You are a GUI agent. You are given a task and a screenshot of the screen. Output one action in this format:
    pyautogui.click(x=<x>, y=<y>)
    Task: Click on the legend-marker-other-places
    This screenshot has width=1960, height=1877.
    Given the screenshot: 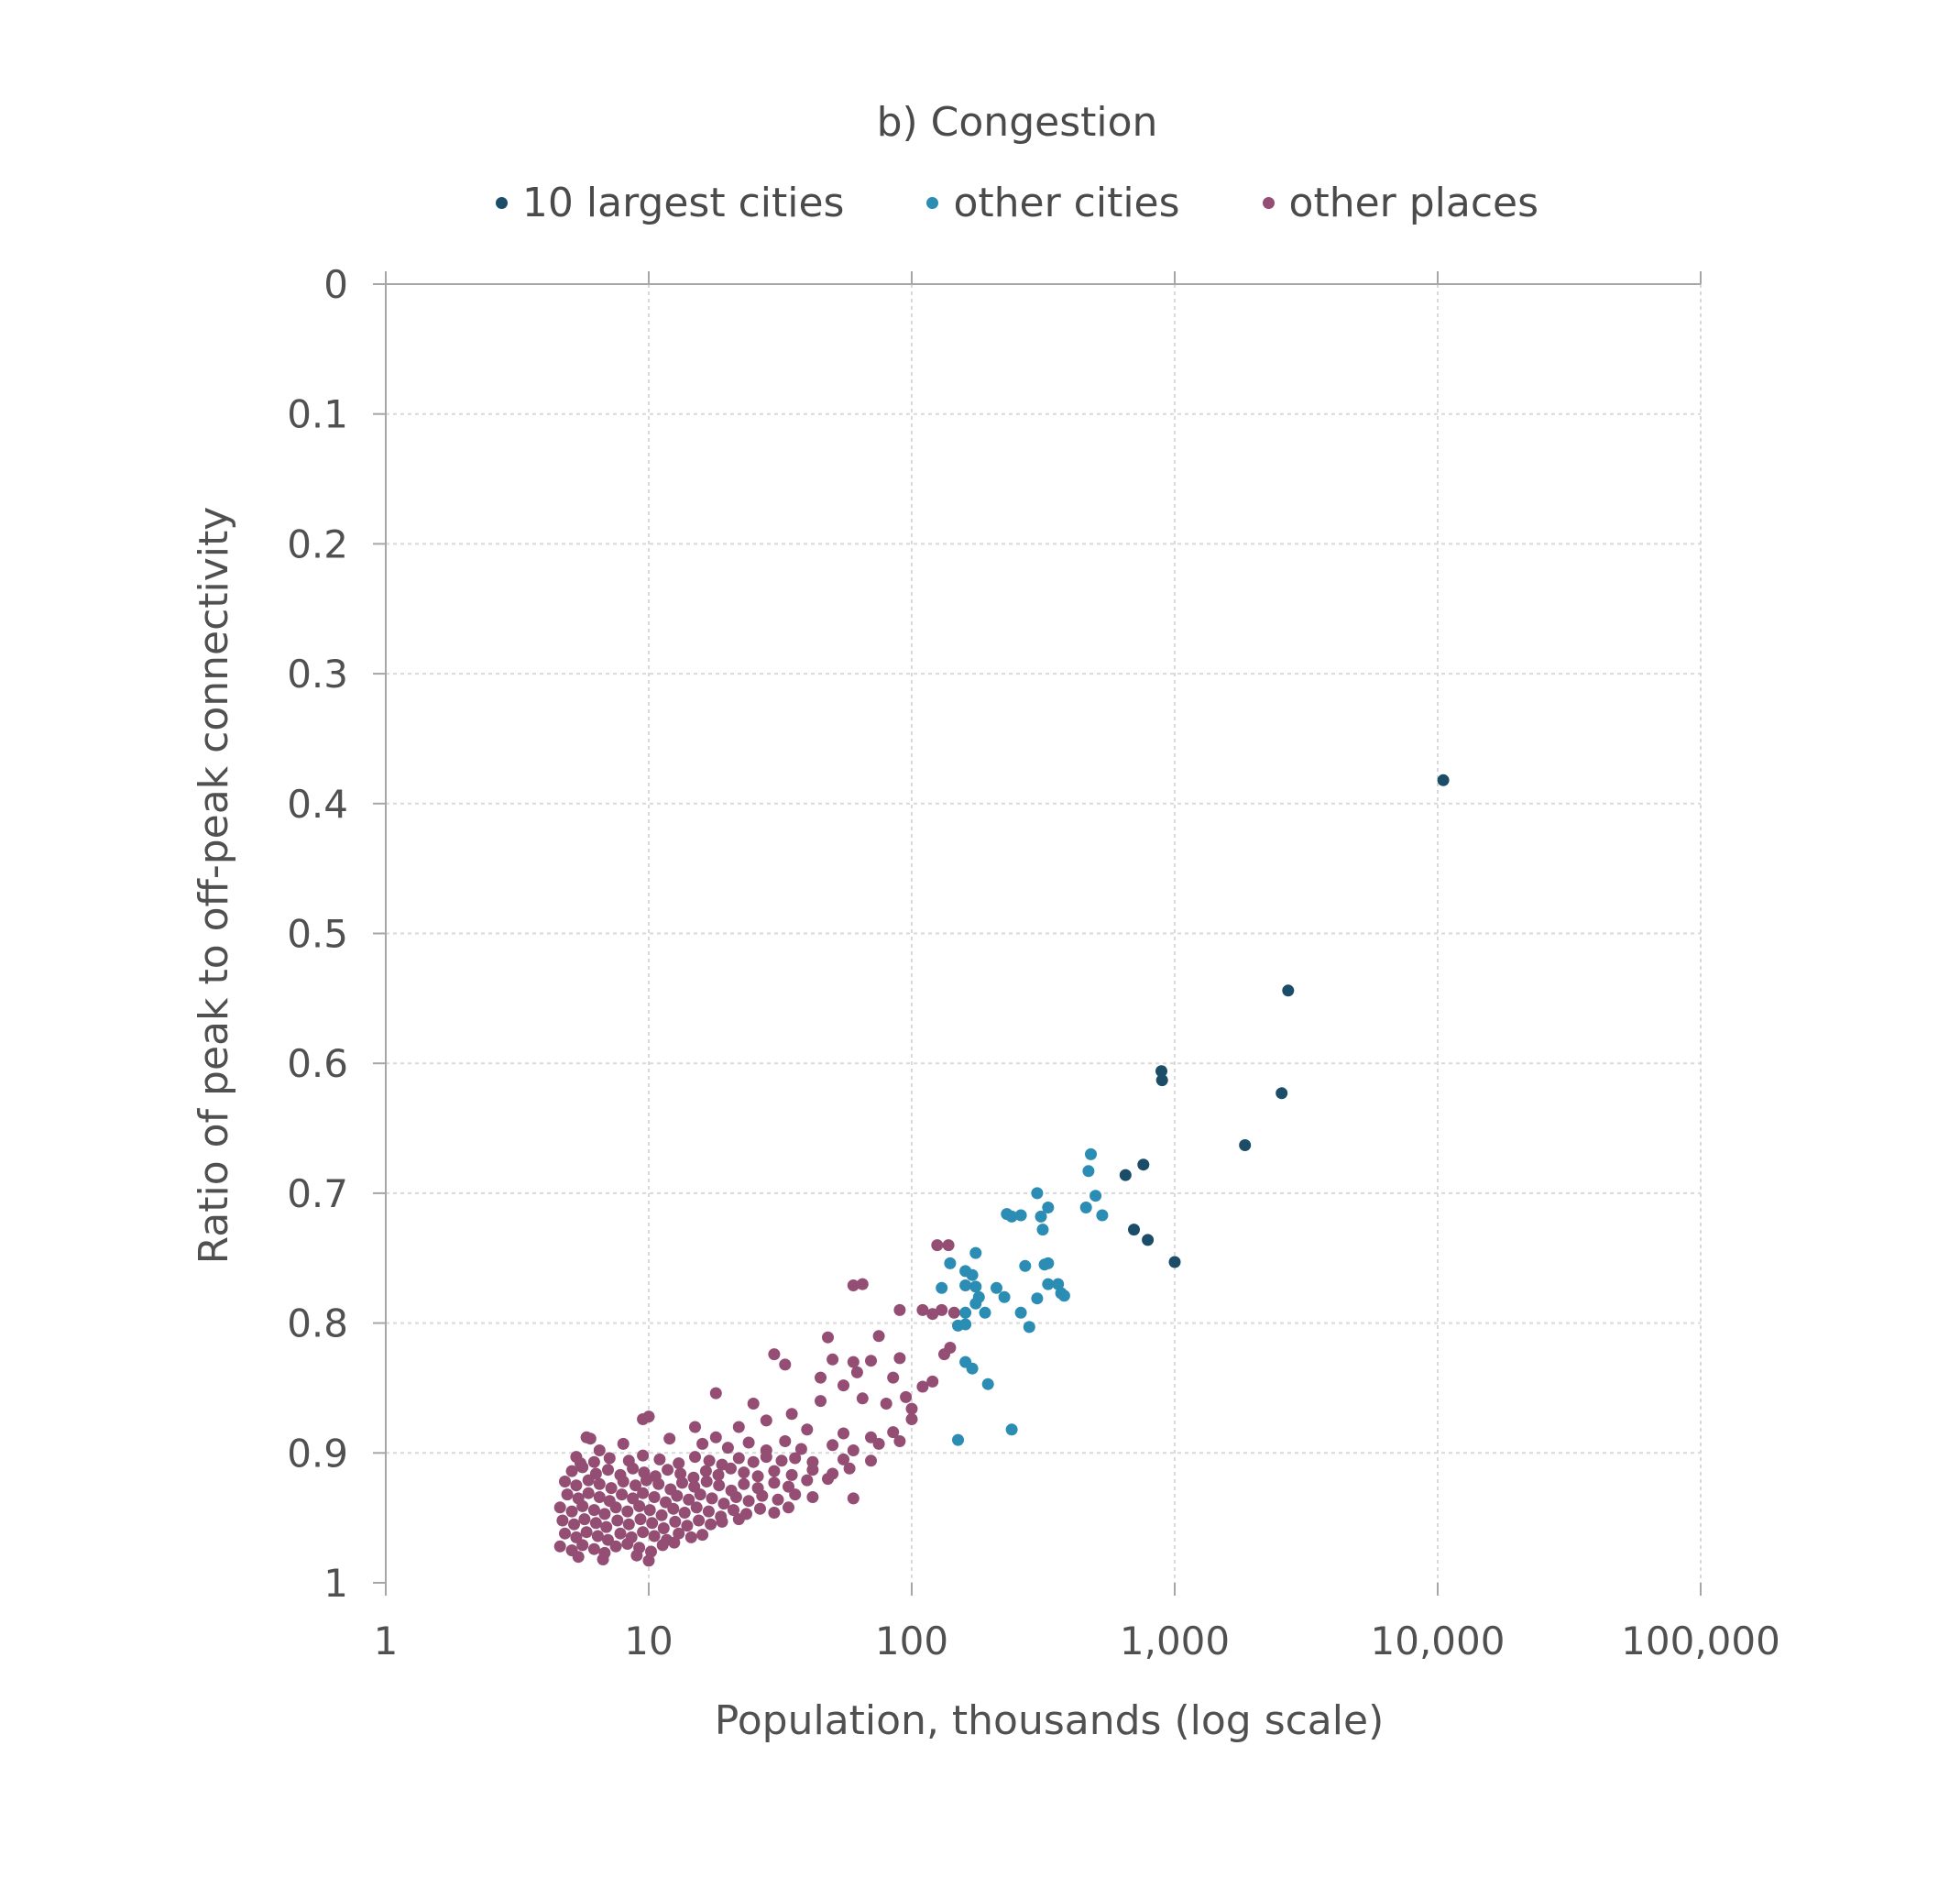 What is the action you would take?
    pyautogui.click(x=1268, y=203)
    